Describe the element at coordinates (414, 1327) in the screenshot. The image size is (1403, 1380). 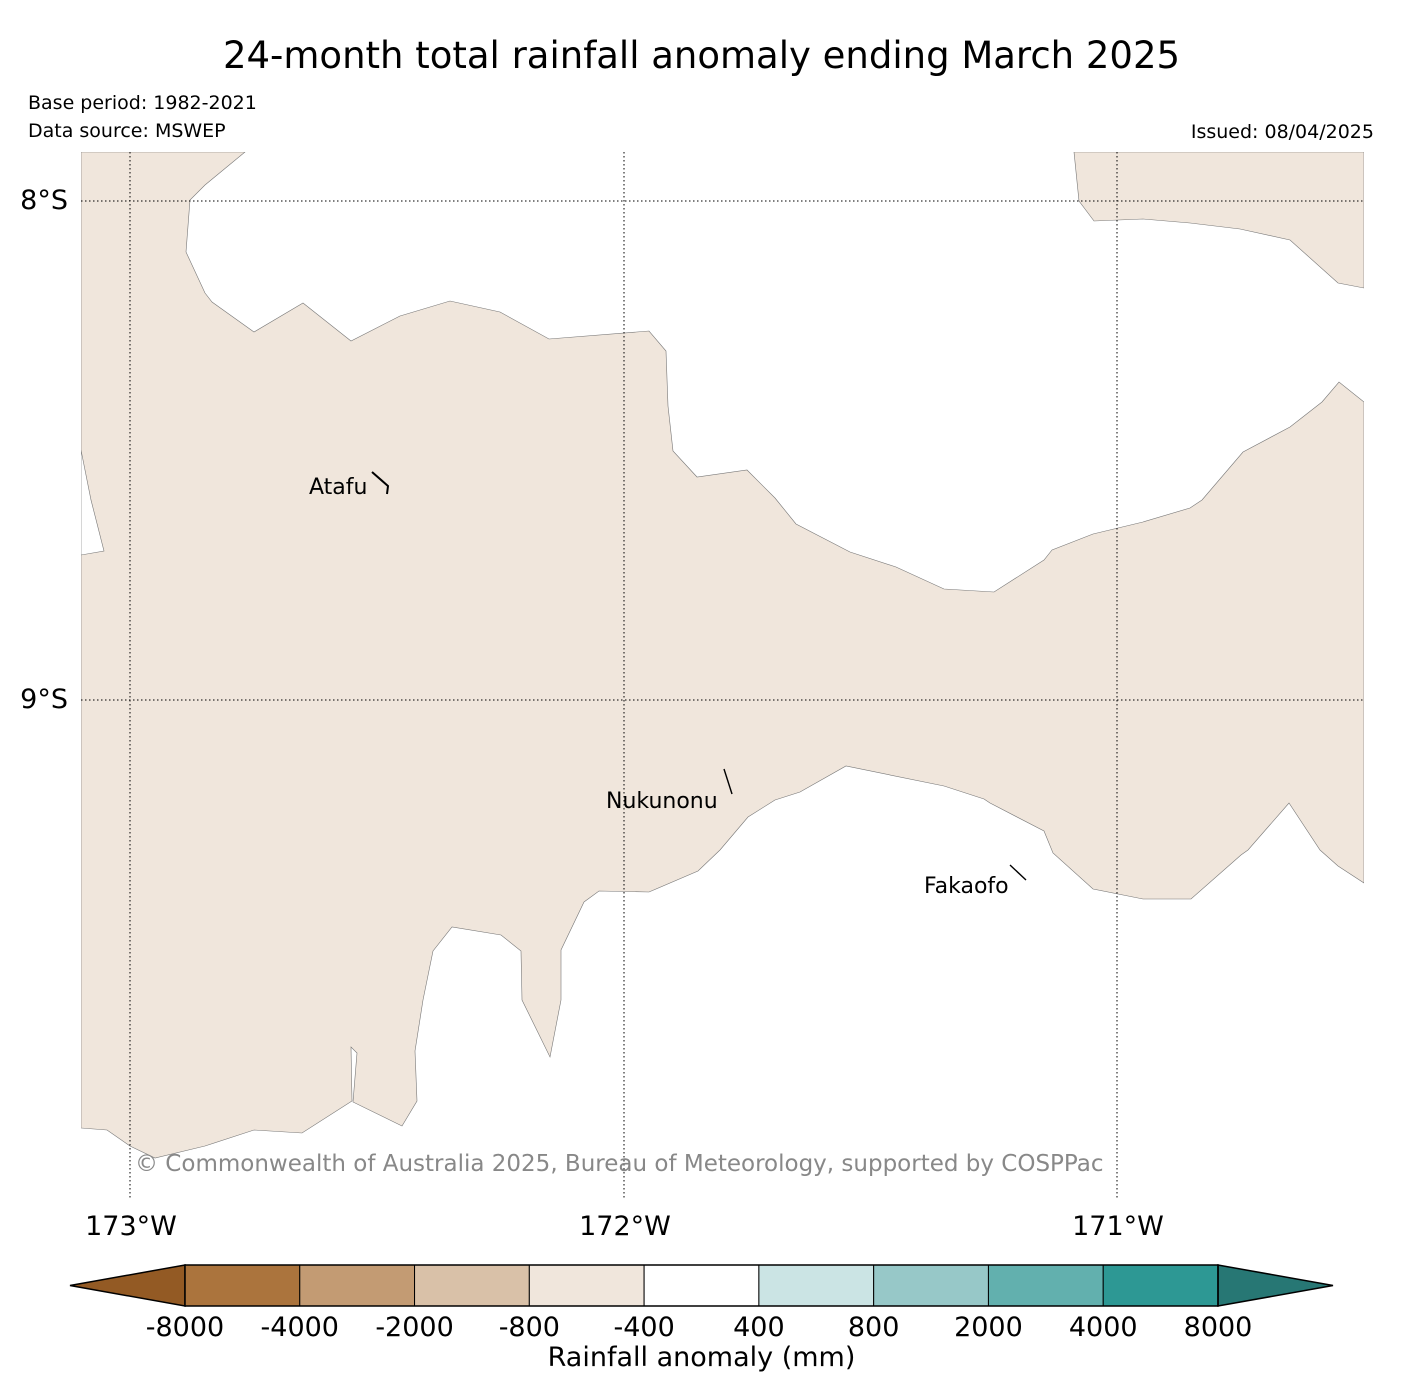
I see `colorbar-tick-label: -2000` at that location.